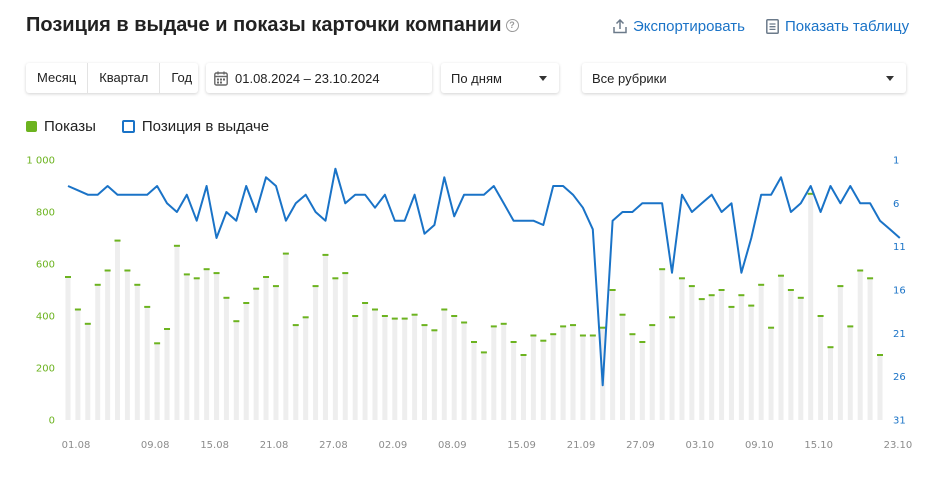  I want to click on legend-item-views: Показы, so click(61, 126).